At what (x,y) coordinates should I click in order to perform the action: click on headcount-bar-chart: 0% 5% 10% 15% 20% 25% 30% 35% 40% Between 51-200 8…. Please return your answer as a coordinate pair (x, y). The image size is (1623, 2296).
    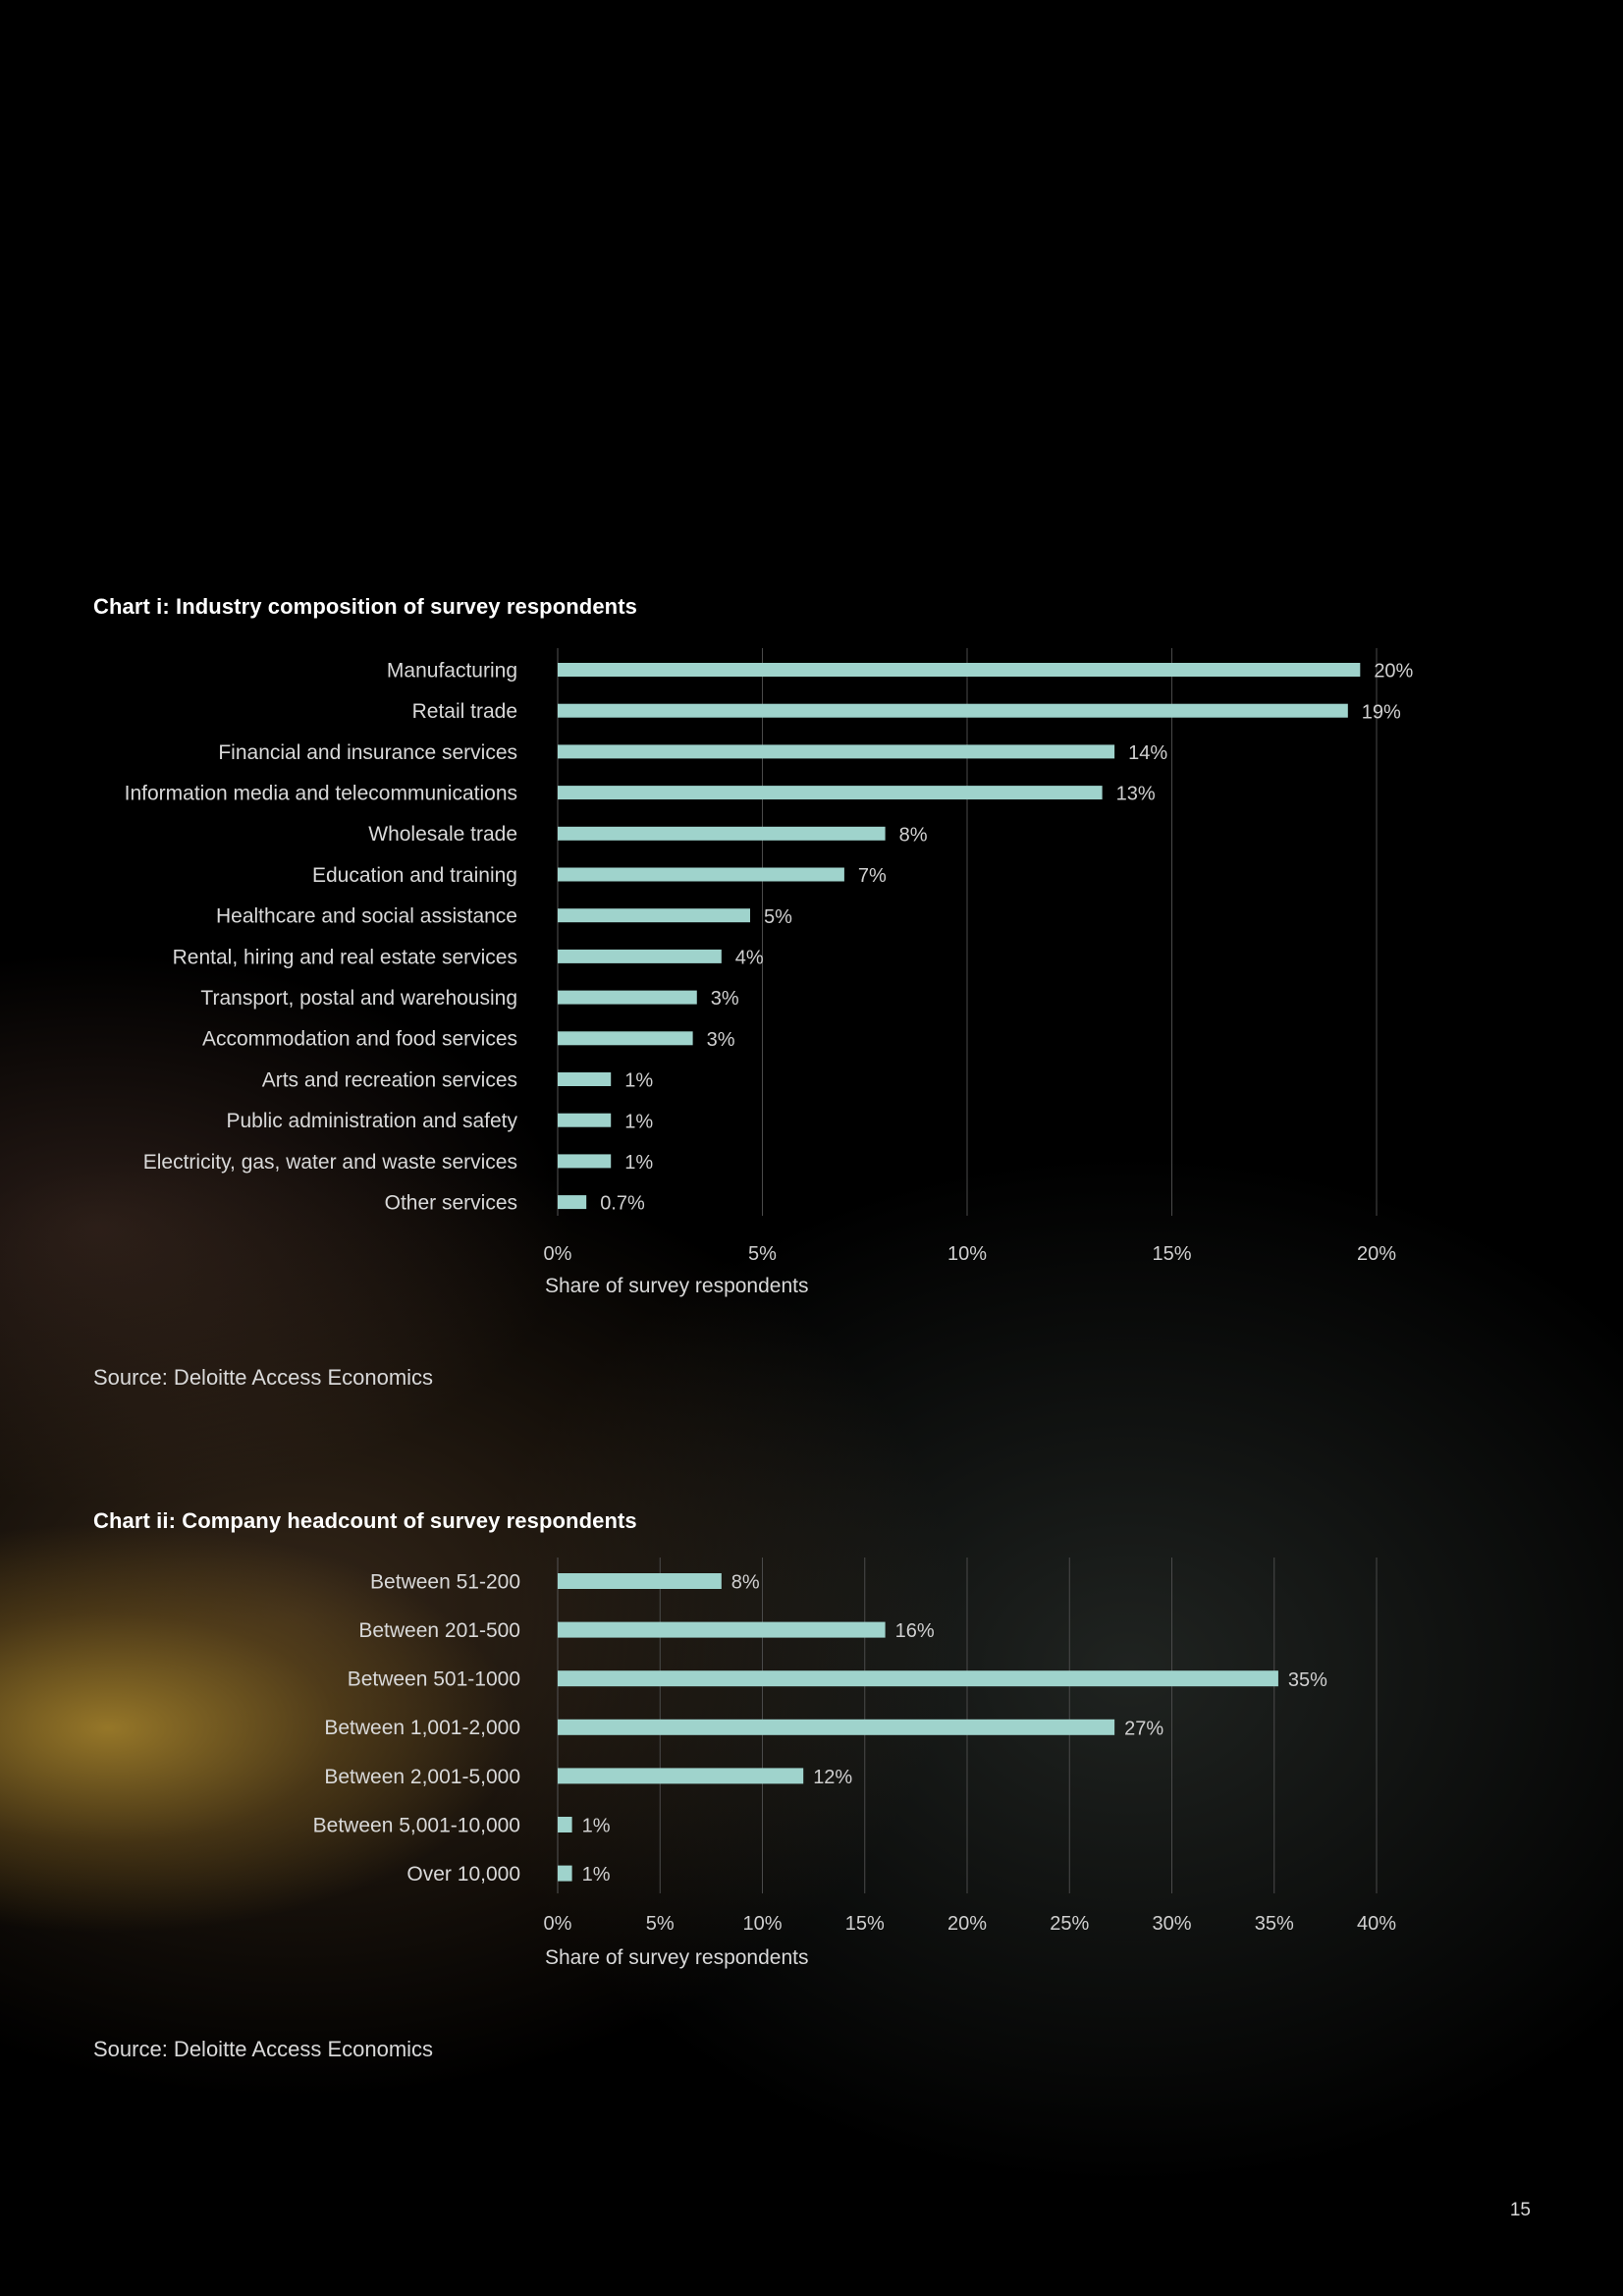
    Looking at the image, I should click on (854, 1763).